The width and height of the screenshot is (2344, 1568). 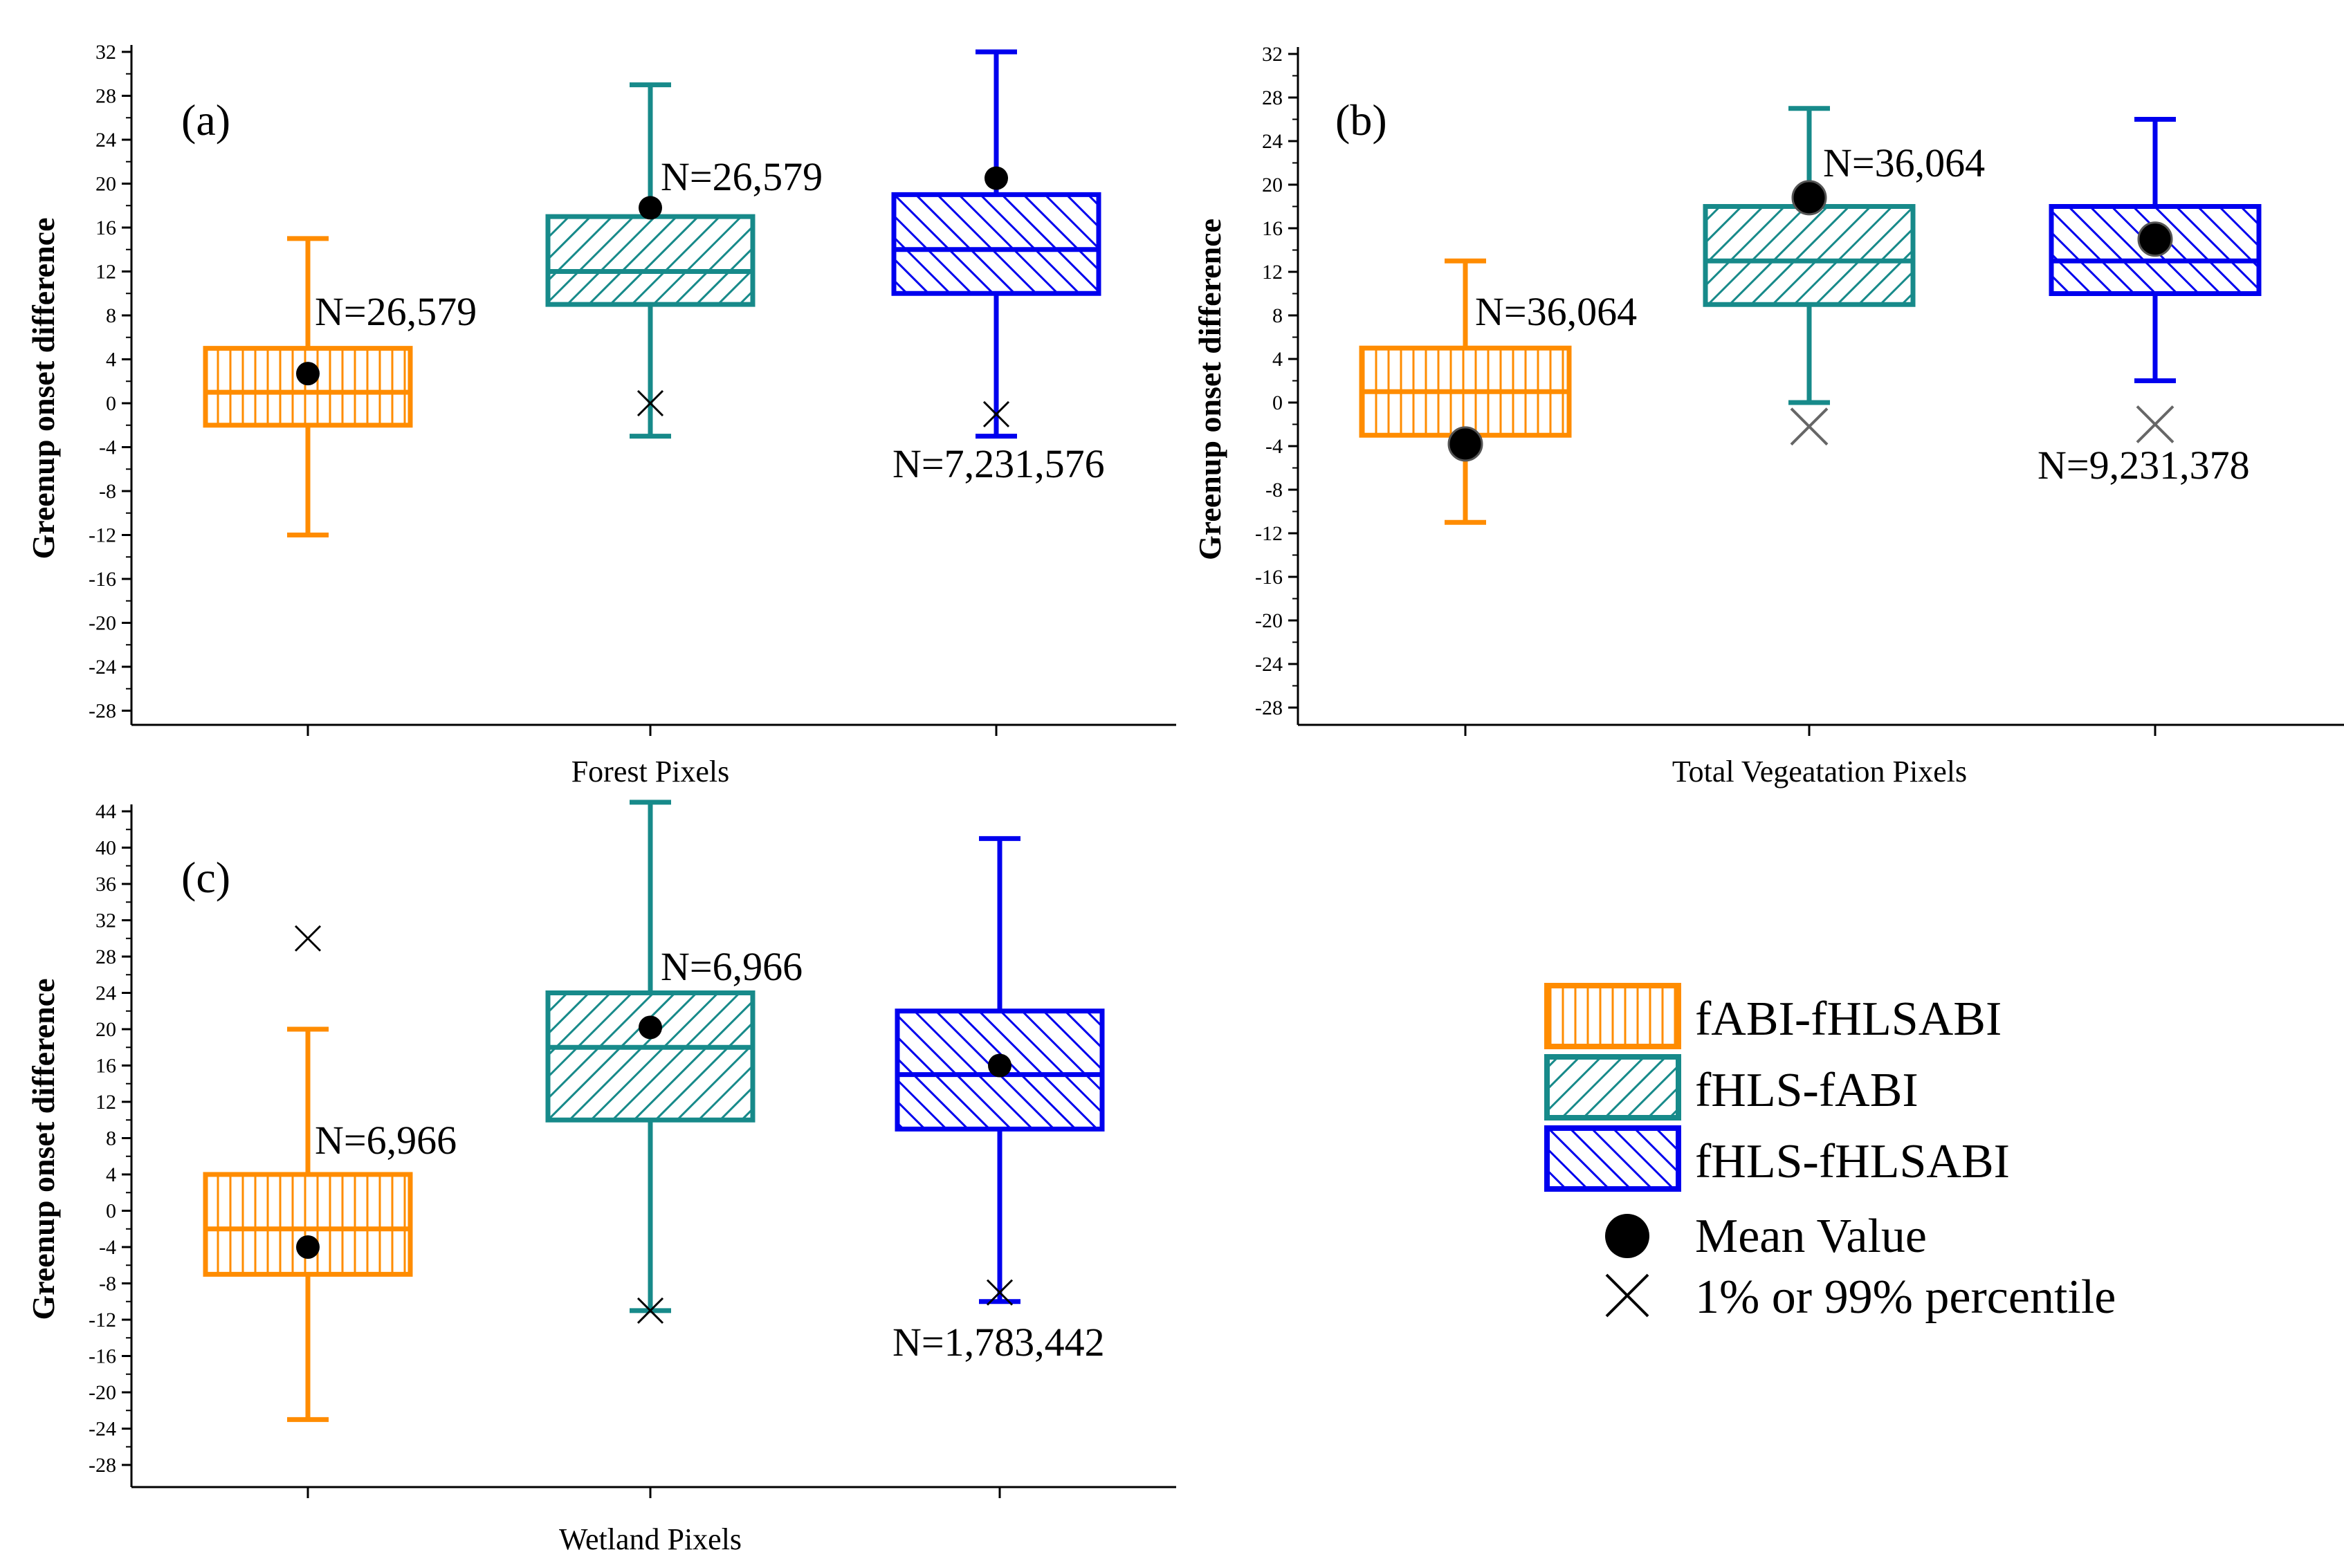 What do you see at coordinates (308, 387) in the screenshot?
I see `iqr-box-a-fabi-fhlsabi` at bounding box center [308, 387].